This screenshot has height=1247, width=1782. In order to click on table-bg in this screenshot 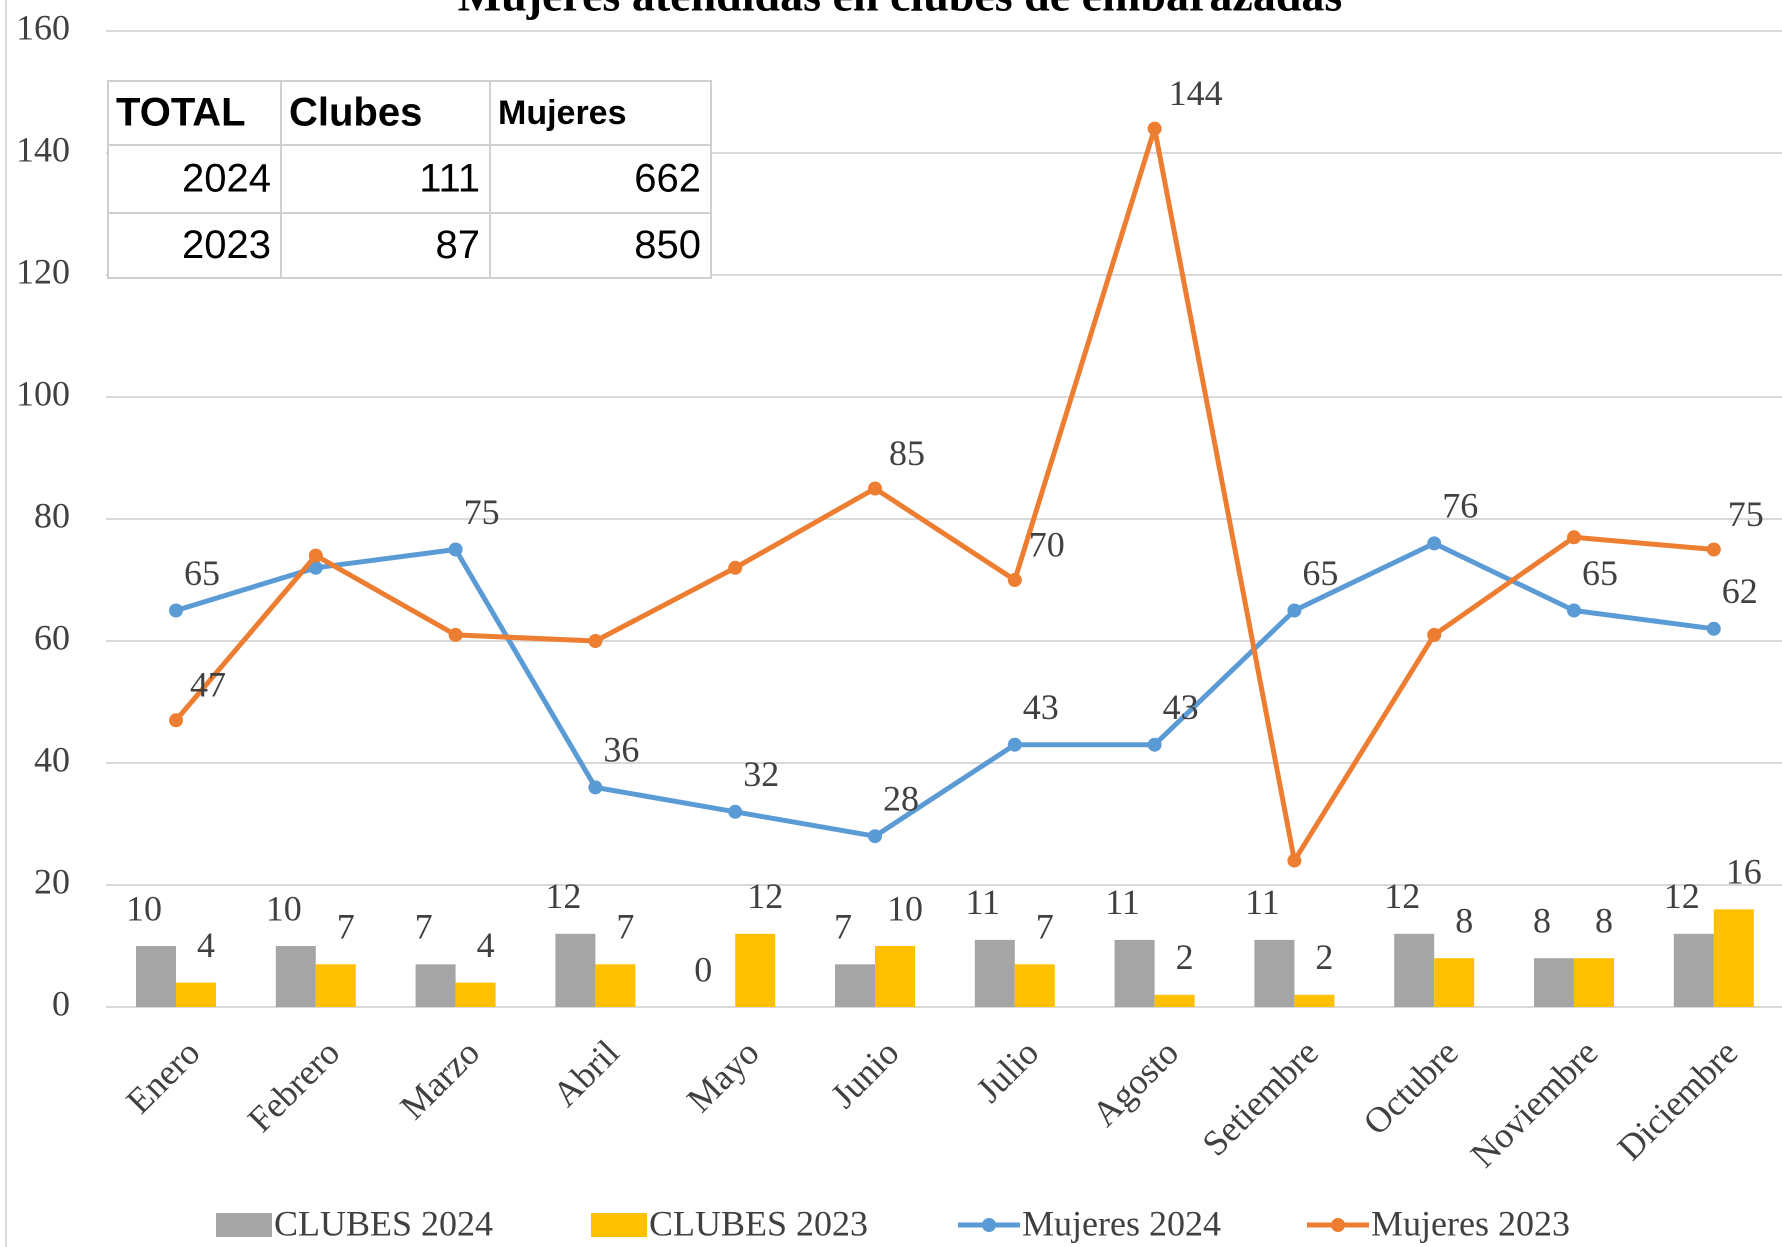, I will do `click(409, 179)`.